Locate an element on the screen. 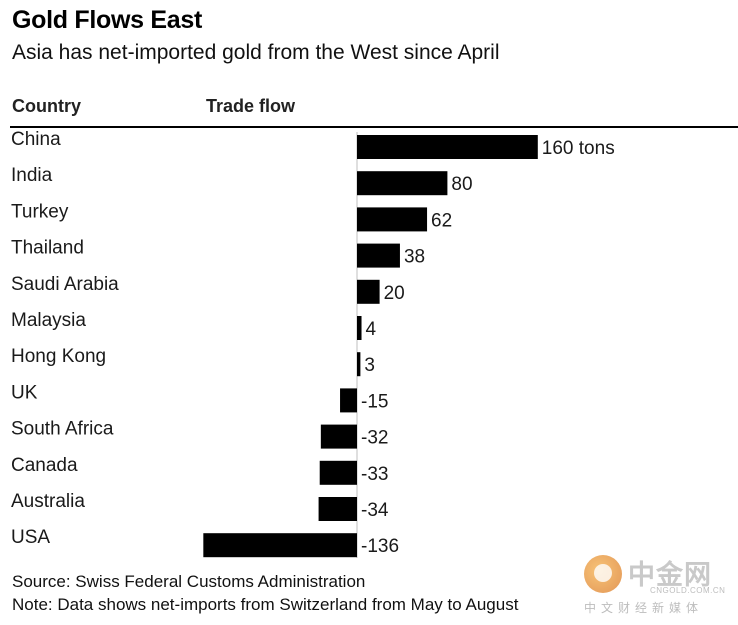  chart-title: Gold Flows East is located at coordinates (107, 20).